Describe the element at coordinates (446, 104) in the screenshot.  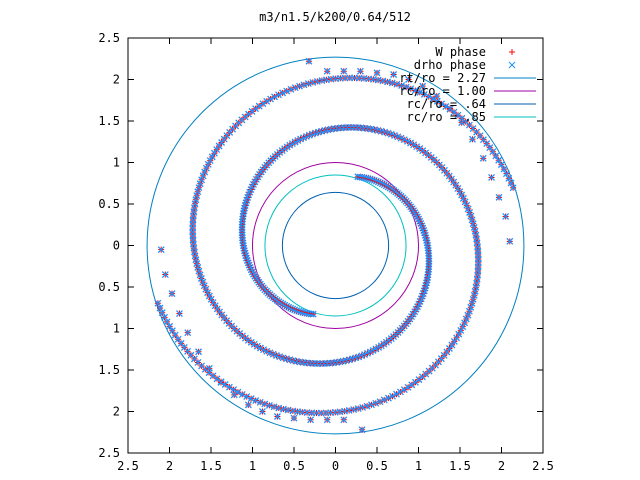
I see `legend-label: rc/ro = .64` at that location.